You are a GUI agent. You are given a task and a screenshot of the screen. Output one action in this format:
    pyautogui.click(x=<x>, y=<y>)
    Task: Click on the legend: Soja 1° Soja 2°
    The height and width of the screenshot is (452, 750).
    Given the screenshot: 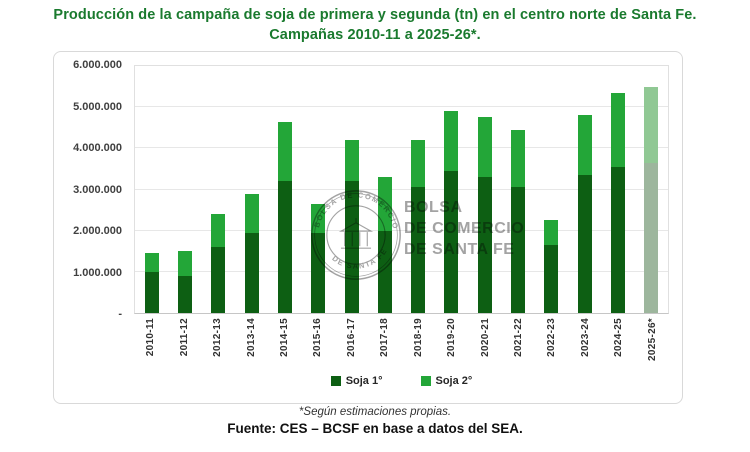 What is the action you would take?
    pyautogui.click(x=401, y=381)
    